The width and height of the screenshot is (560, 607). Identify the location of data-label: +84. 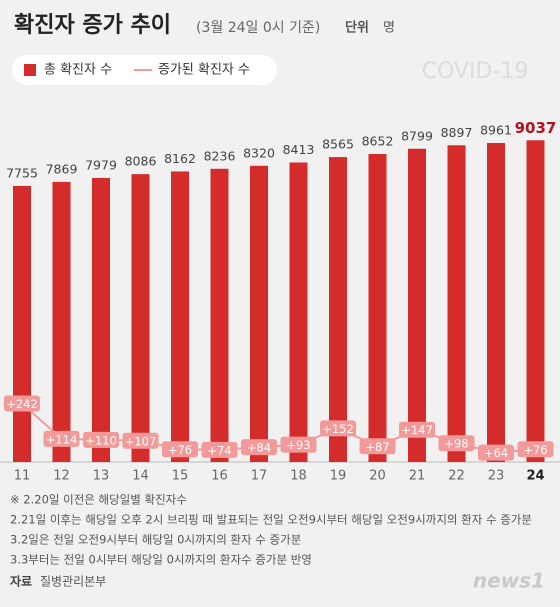
(259, 448).